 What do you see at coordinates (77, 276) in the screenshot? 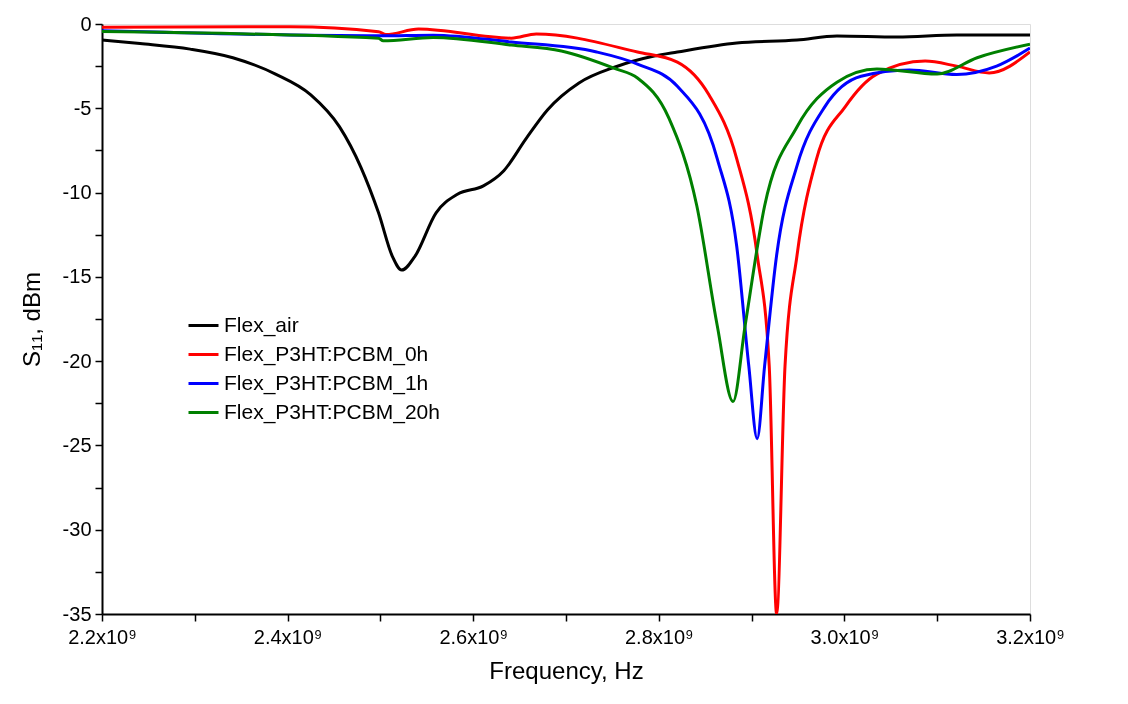
I see `y-tick-label: -15` at bounding box center [77, 276].